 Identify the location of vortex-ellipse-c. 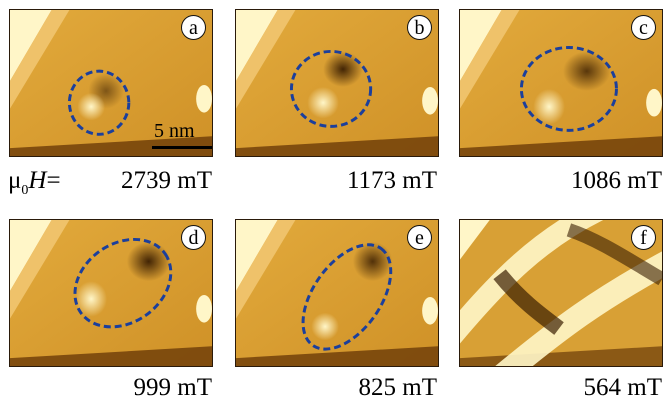
(568, 89).